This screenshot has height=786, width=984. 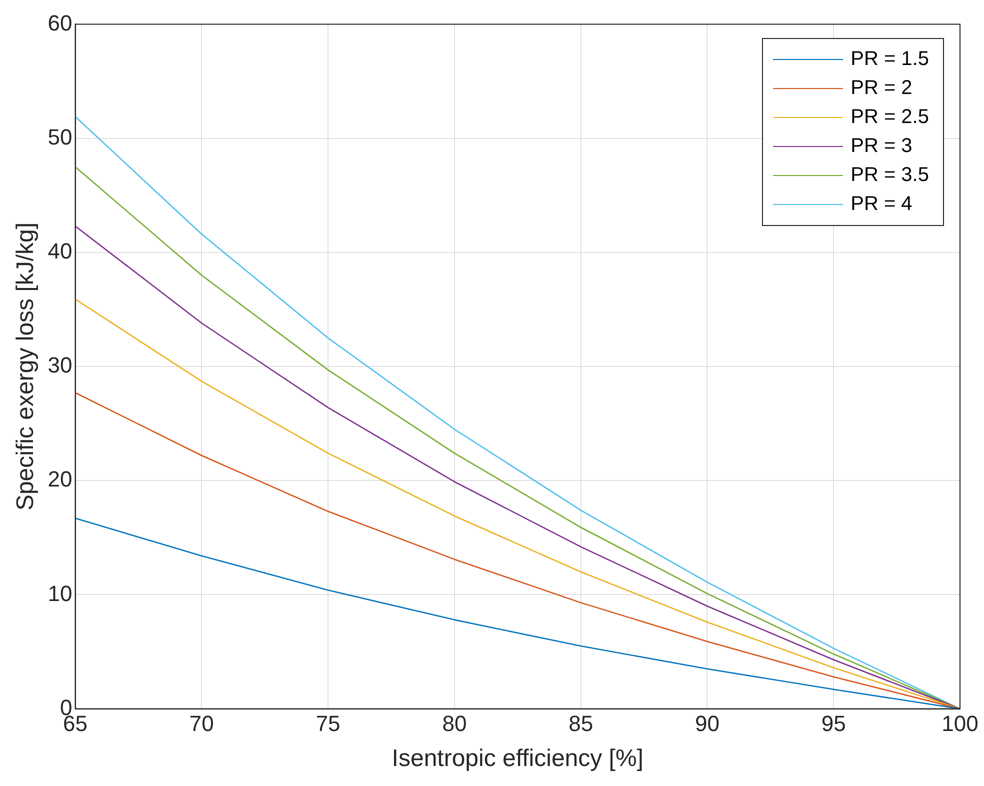 I want to click on y-tick-label: 40, so click(x=60, y=251).